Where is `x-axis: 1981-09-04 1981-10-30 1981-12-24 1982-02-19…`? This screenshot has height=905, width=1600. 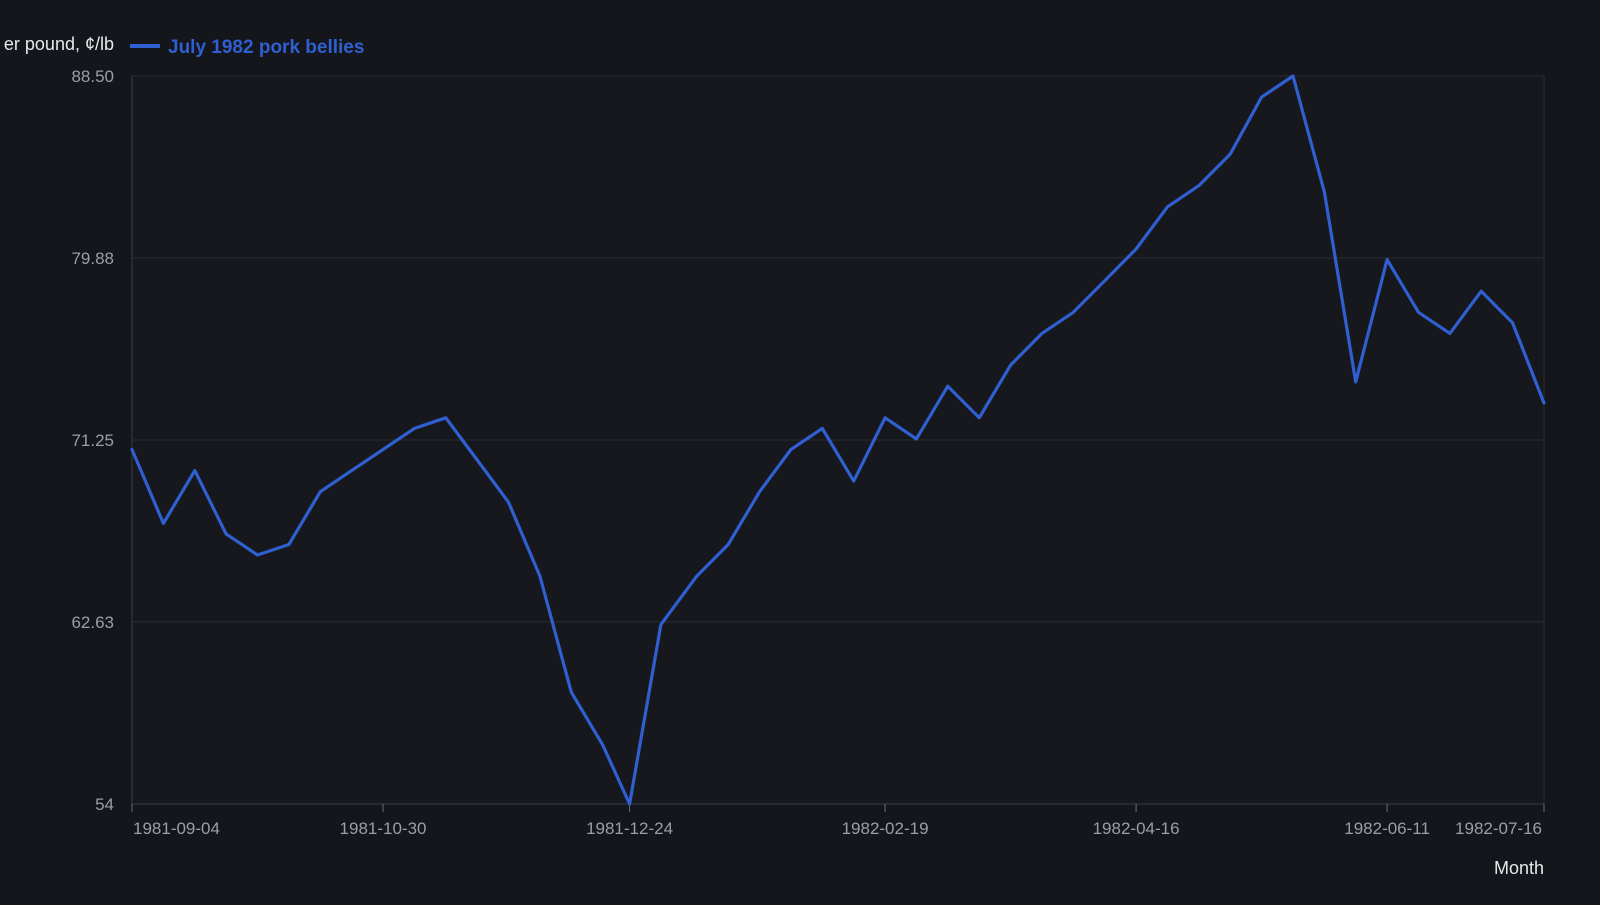 x-axis: 1981-09-04 1981-10-30 1981-12-24 1982-02-19… is located at coordinates (838, 820).